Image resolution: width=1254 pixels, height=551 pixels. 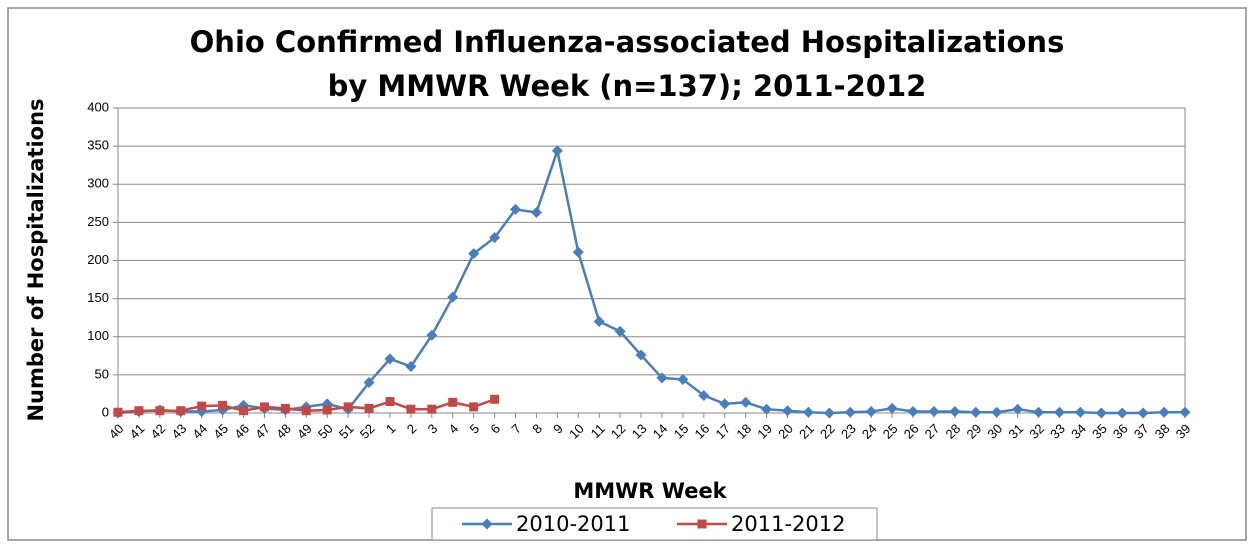 I want to click on chart-title: by MMWR Week (n=137); 2011-2012, so click(x=627, y=86).